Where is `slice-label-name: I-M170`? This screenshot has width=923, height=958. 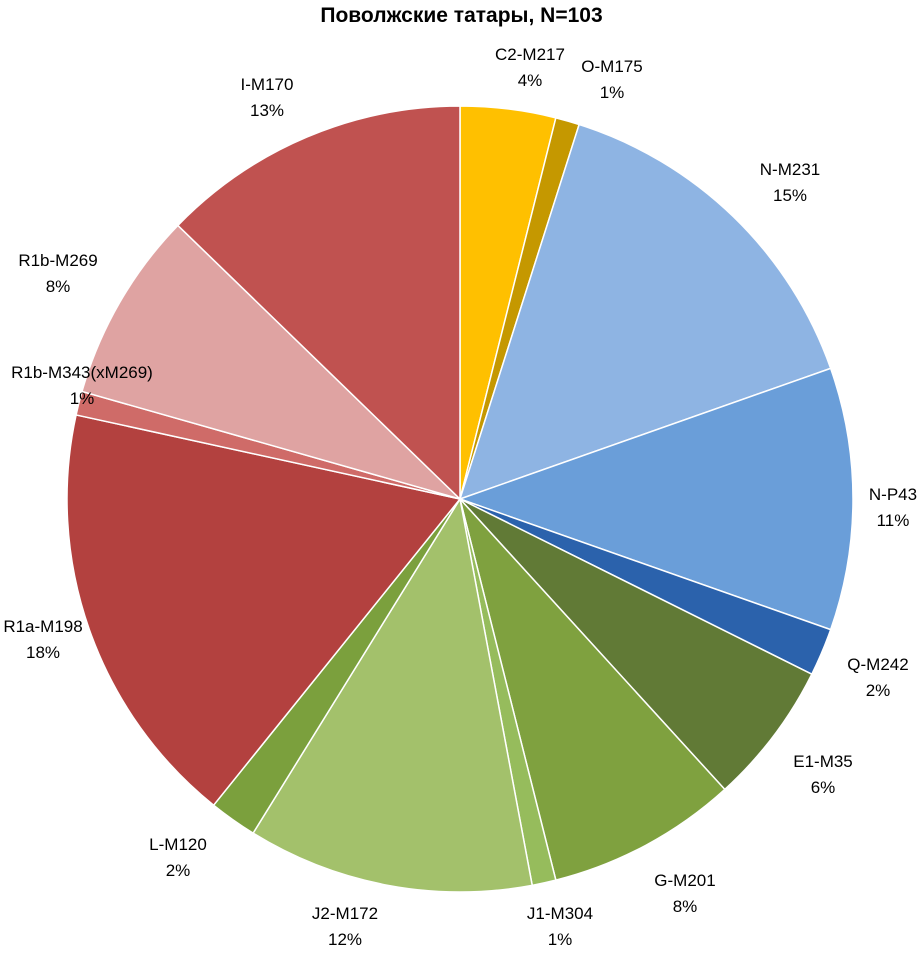 slice-label-name: I-M170 is located at coordinates (267, 84).